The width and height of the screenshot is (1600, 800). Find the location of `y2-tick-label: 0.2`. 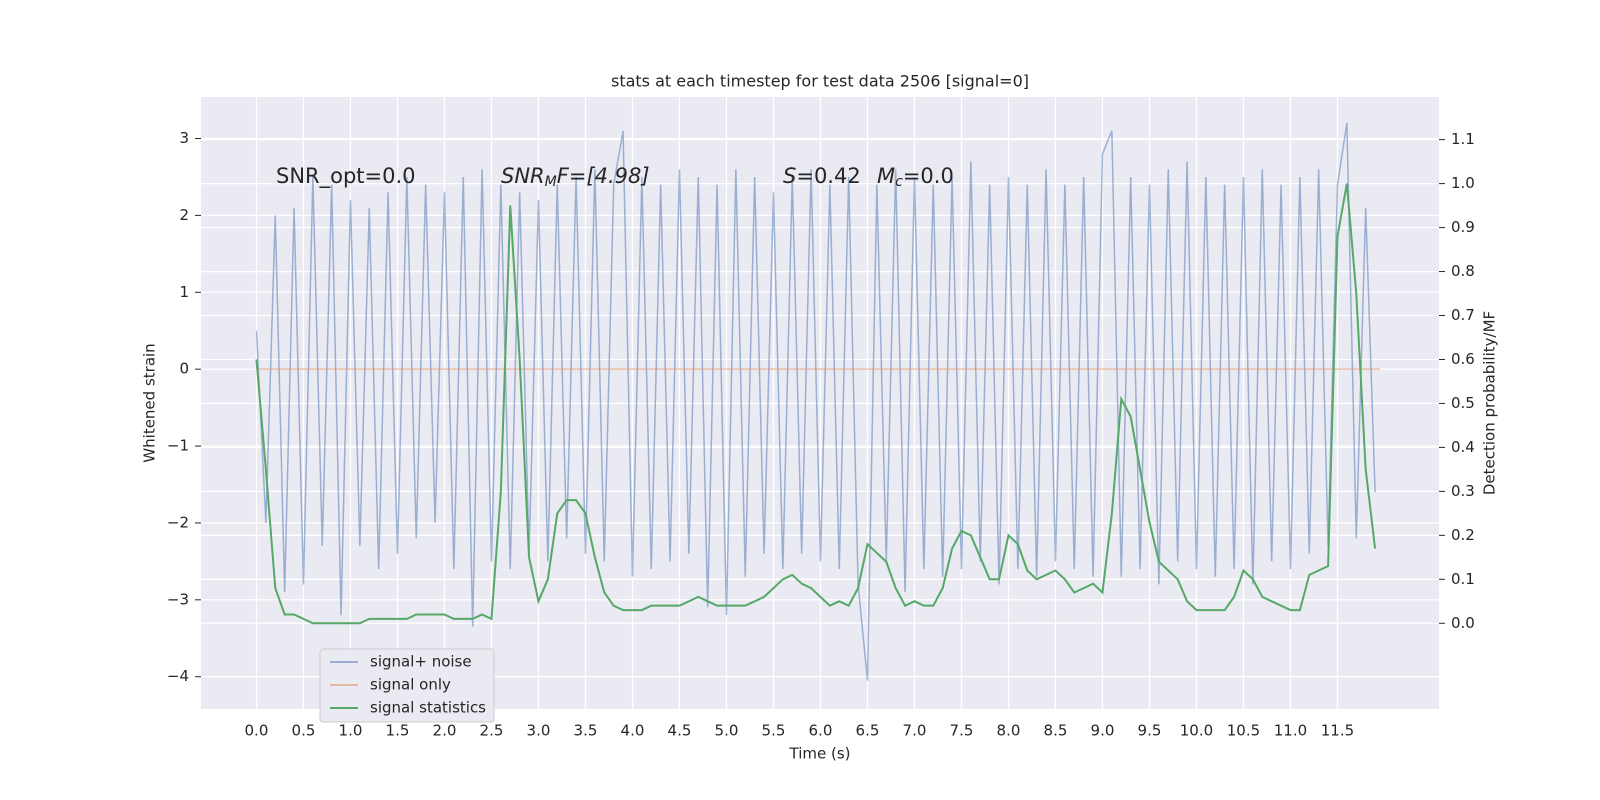

y2-tick-label: 0.2 is located at coordinates (1463, 535).